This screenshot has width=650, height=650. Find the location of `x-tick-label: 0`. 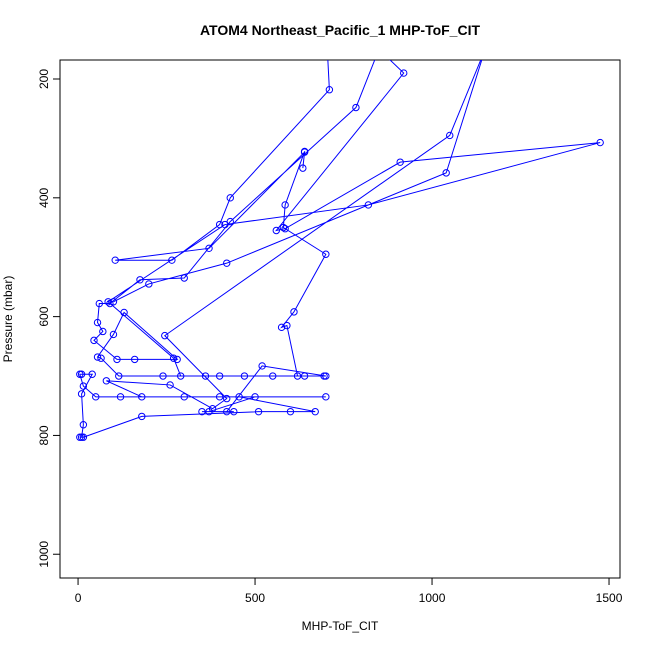

x-tick-label: 0 is located at coordinates (78, 598).